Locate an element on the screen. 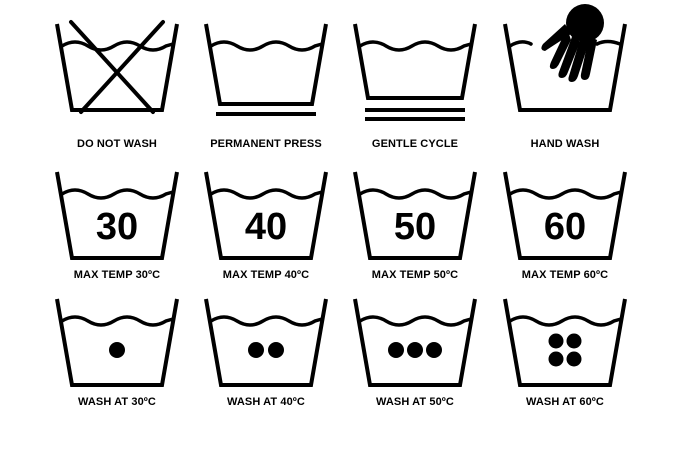 The height and width of the screenshot is (450, 680). symbol-label: MAX TEMP 30ºC is located at coordinates (117, 275).